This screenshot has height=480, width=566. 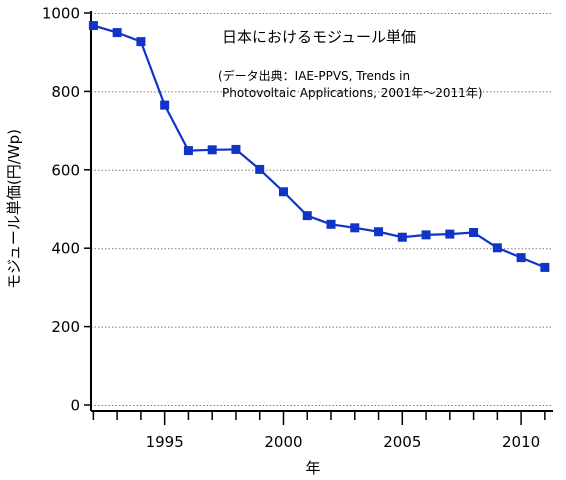 What do you see at coordinates (212, 150) in the screenshot?
I see `data-point-1997` at bounding box center [212, 150].